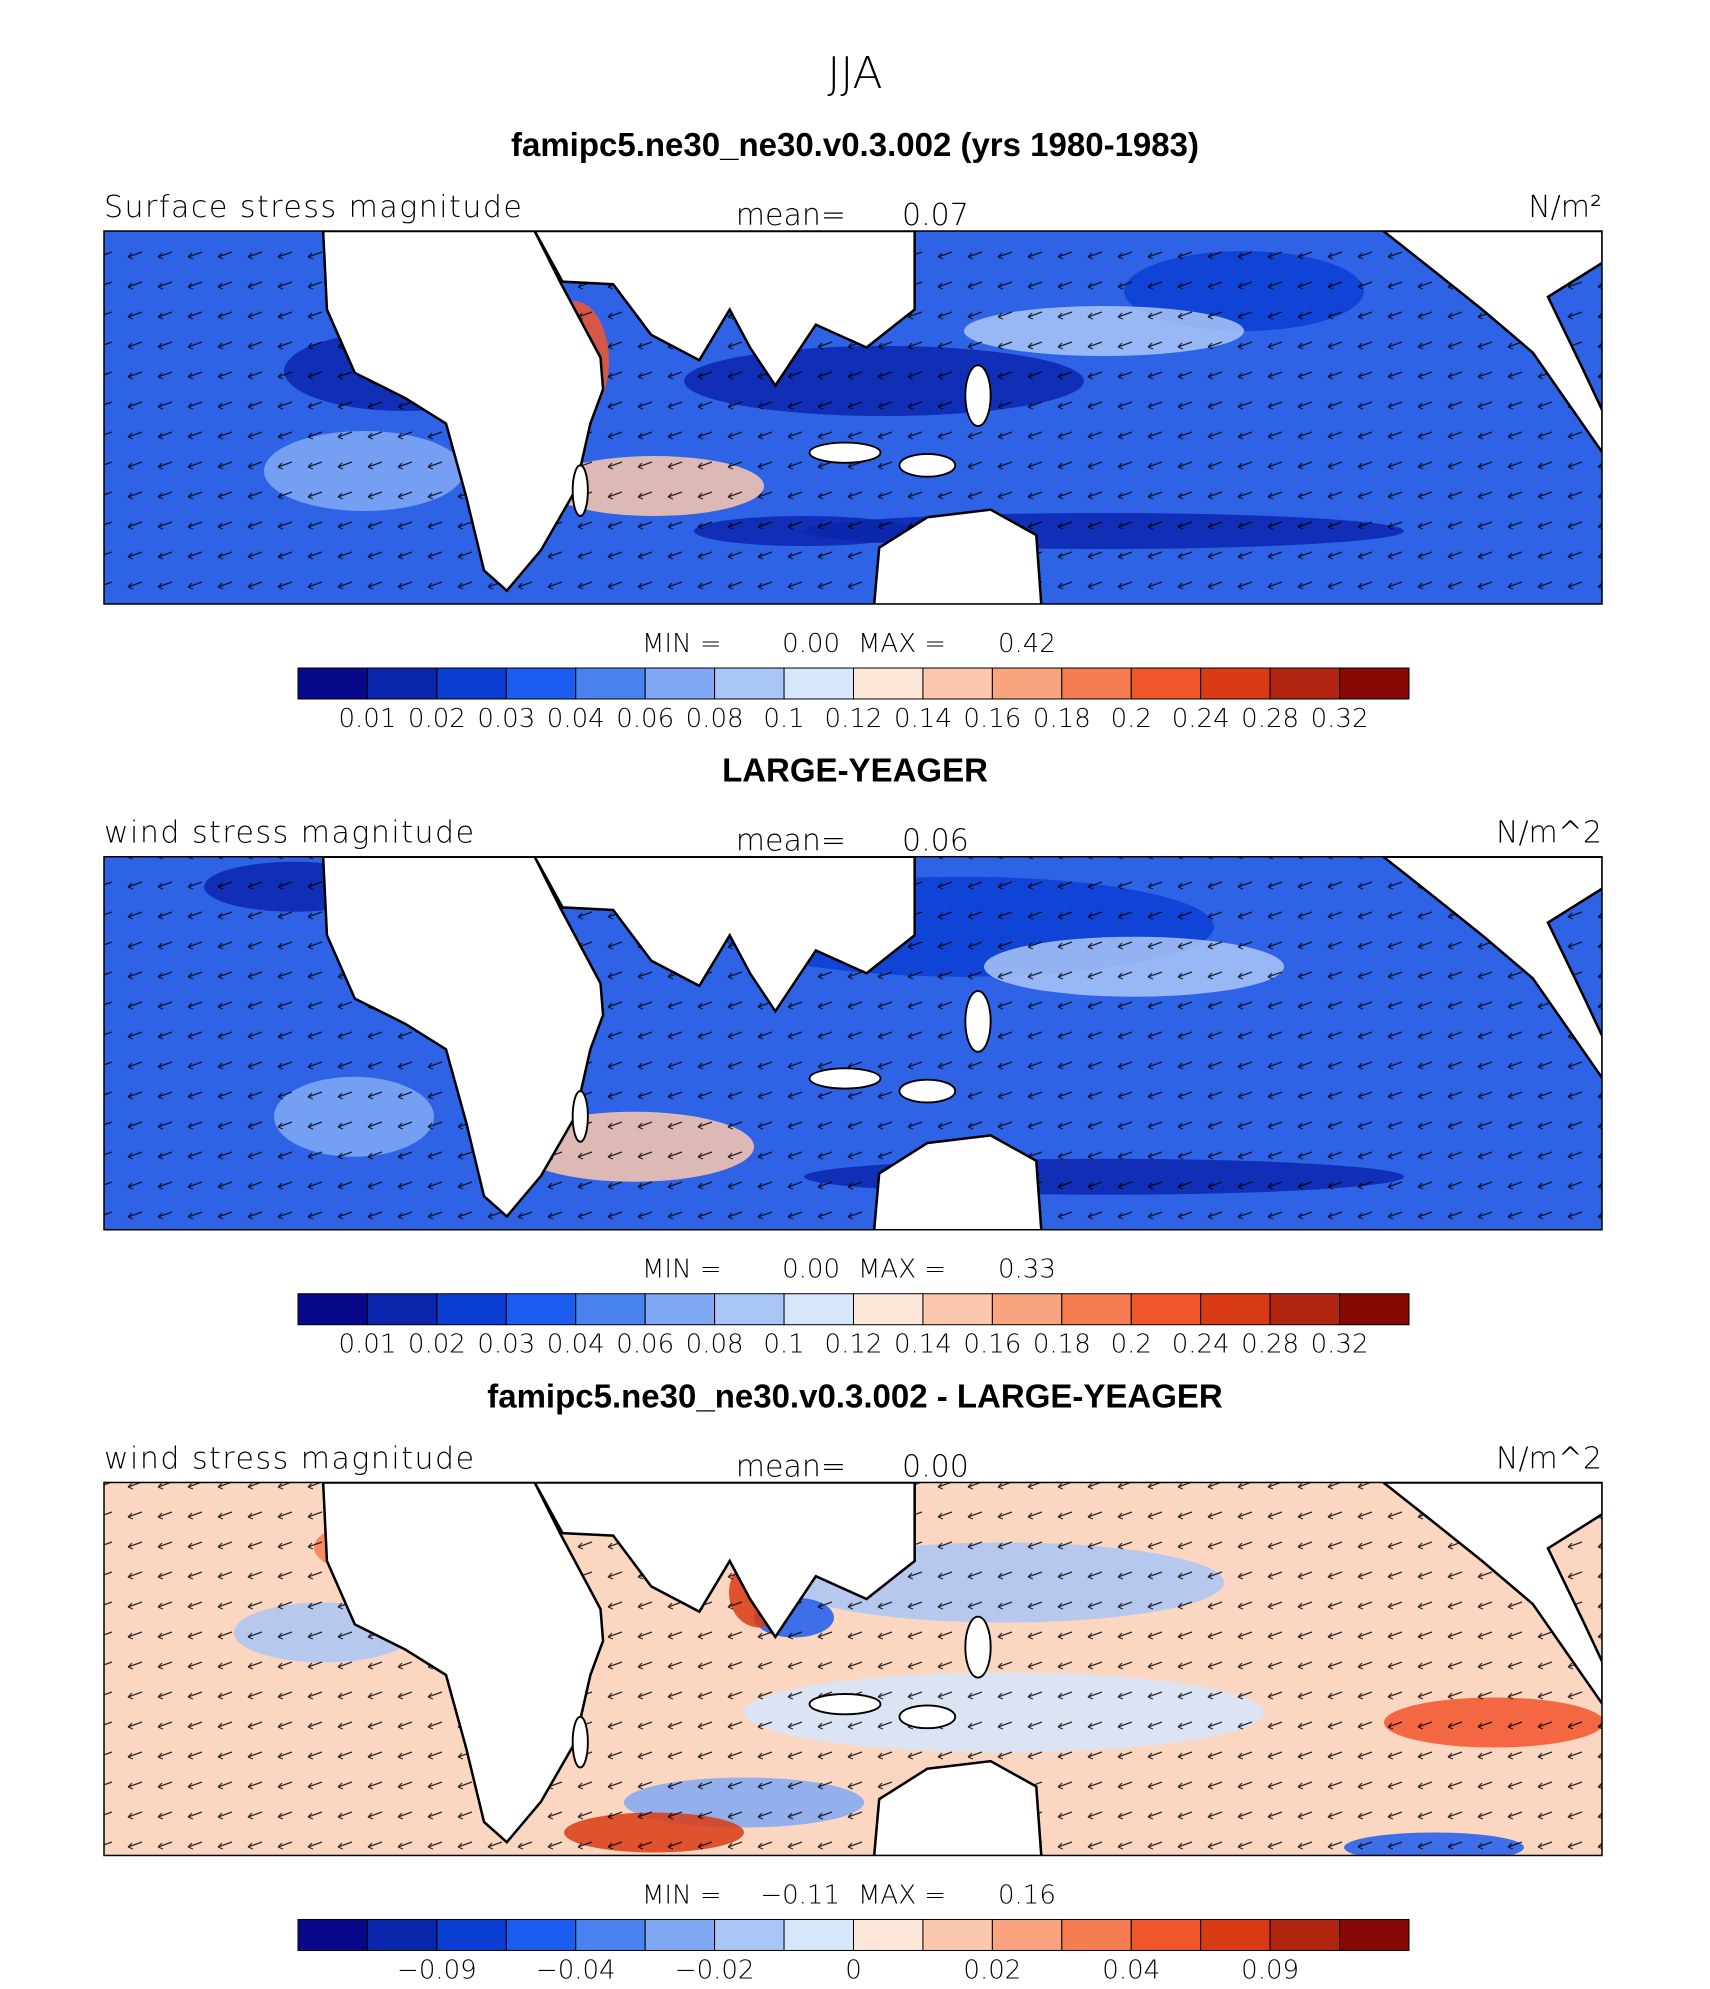  Describe the element at coordinates (1027, 644) in the screenshot. I see `max-value: 0.42` at that location.